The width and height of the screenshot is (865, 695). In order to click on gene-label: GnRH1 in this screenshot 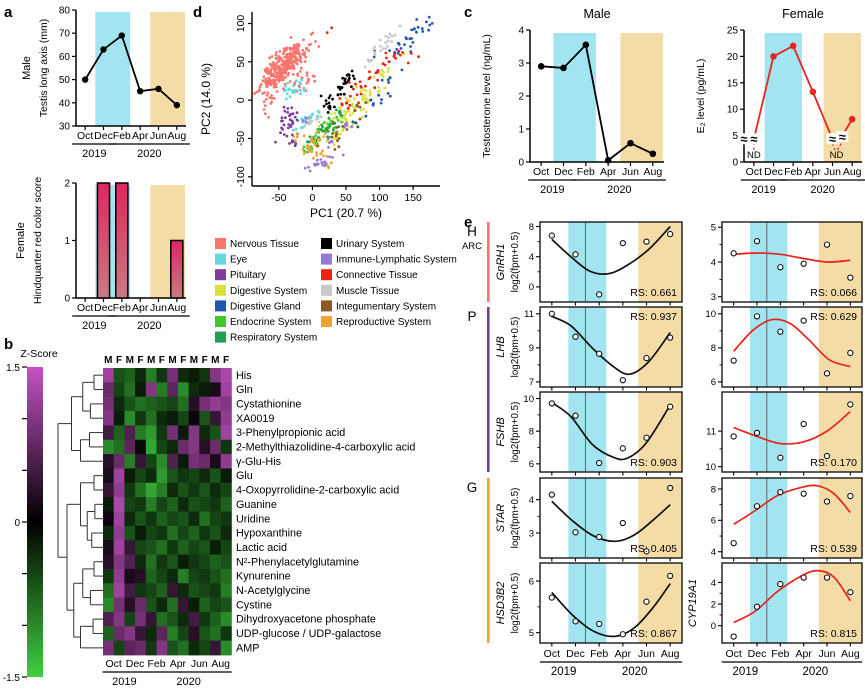, I will do `click(501, 262)`.